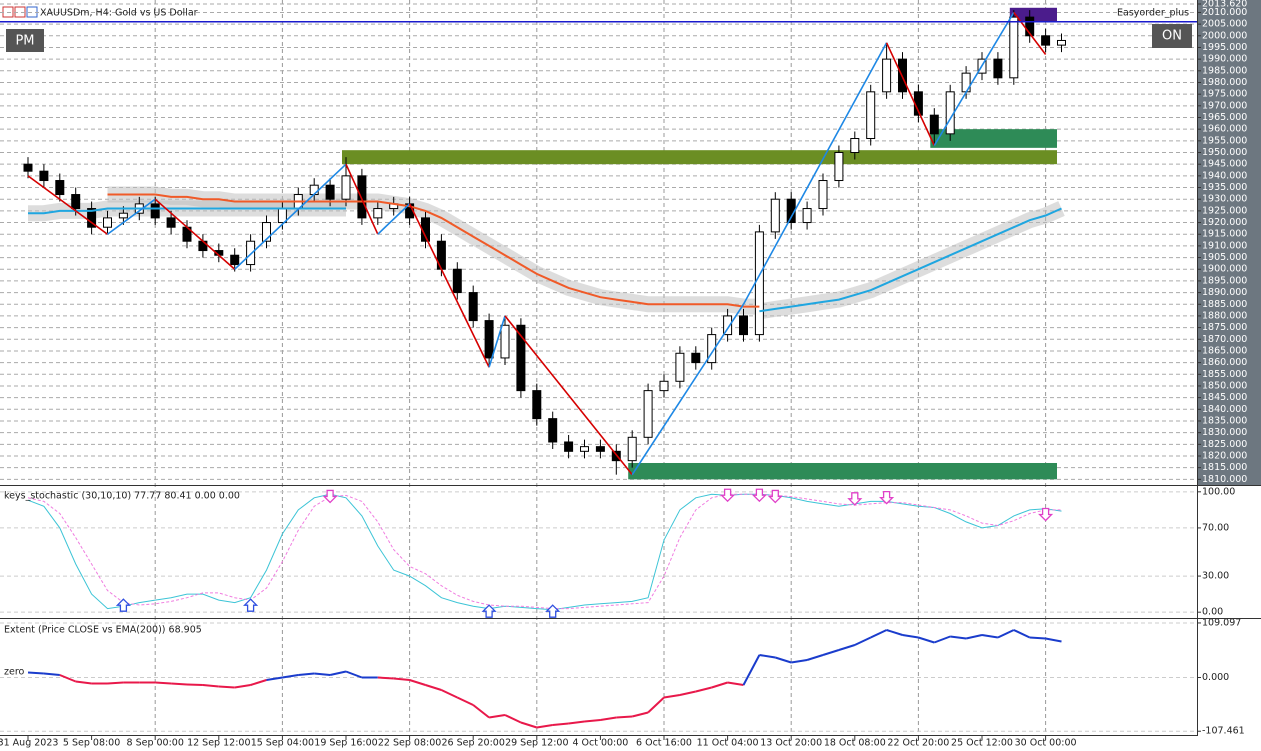  What do you see at coordinates (1224, 339) in the screenshot?
I see `y-tick-label: 1870.000` at bounding box center [1224, 339].